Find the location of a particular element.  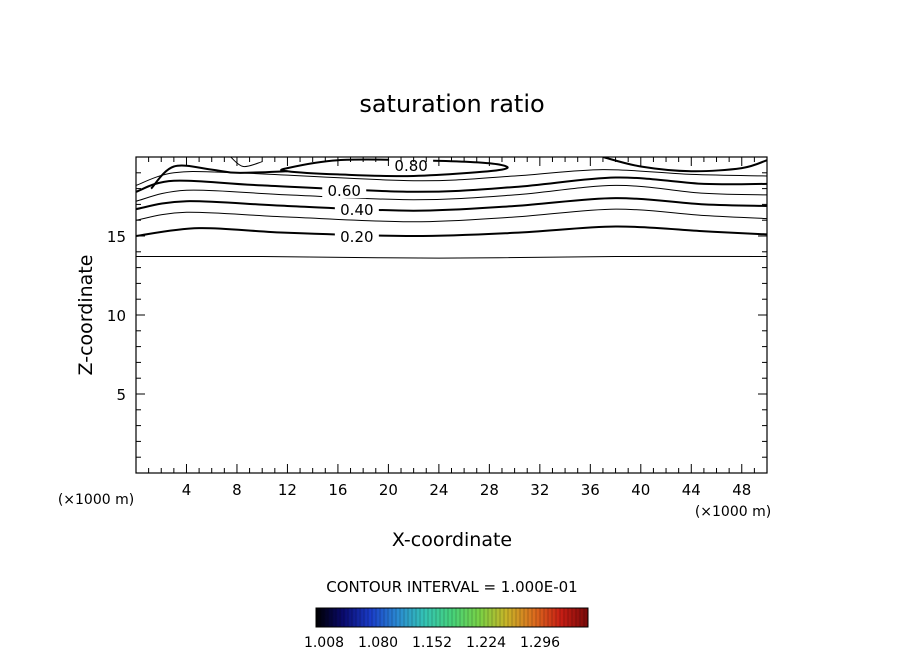

y-axis-label: Z-coordinate is located at coordinates (86, 315).